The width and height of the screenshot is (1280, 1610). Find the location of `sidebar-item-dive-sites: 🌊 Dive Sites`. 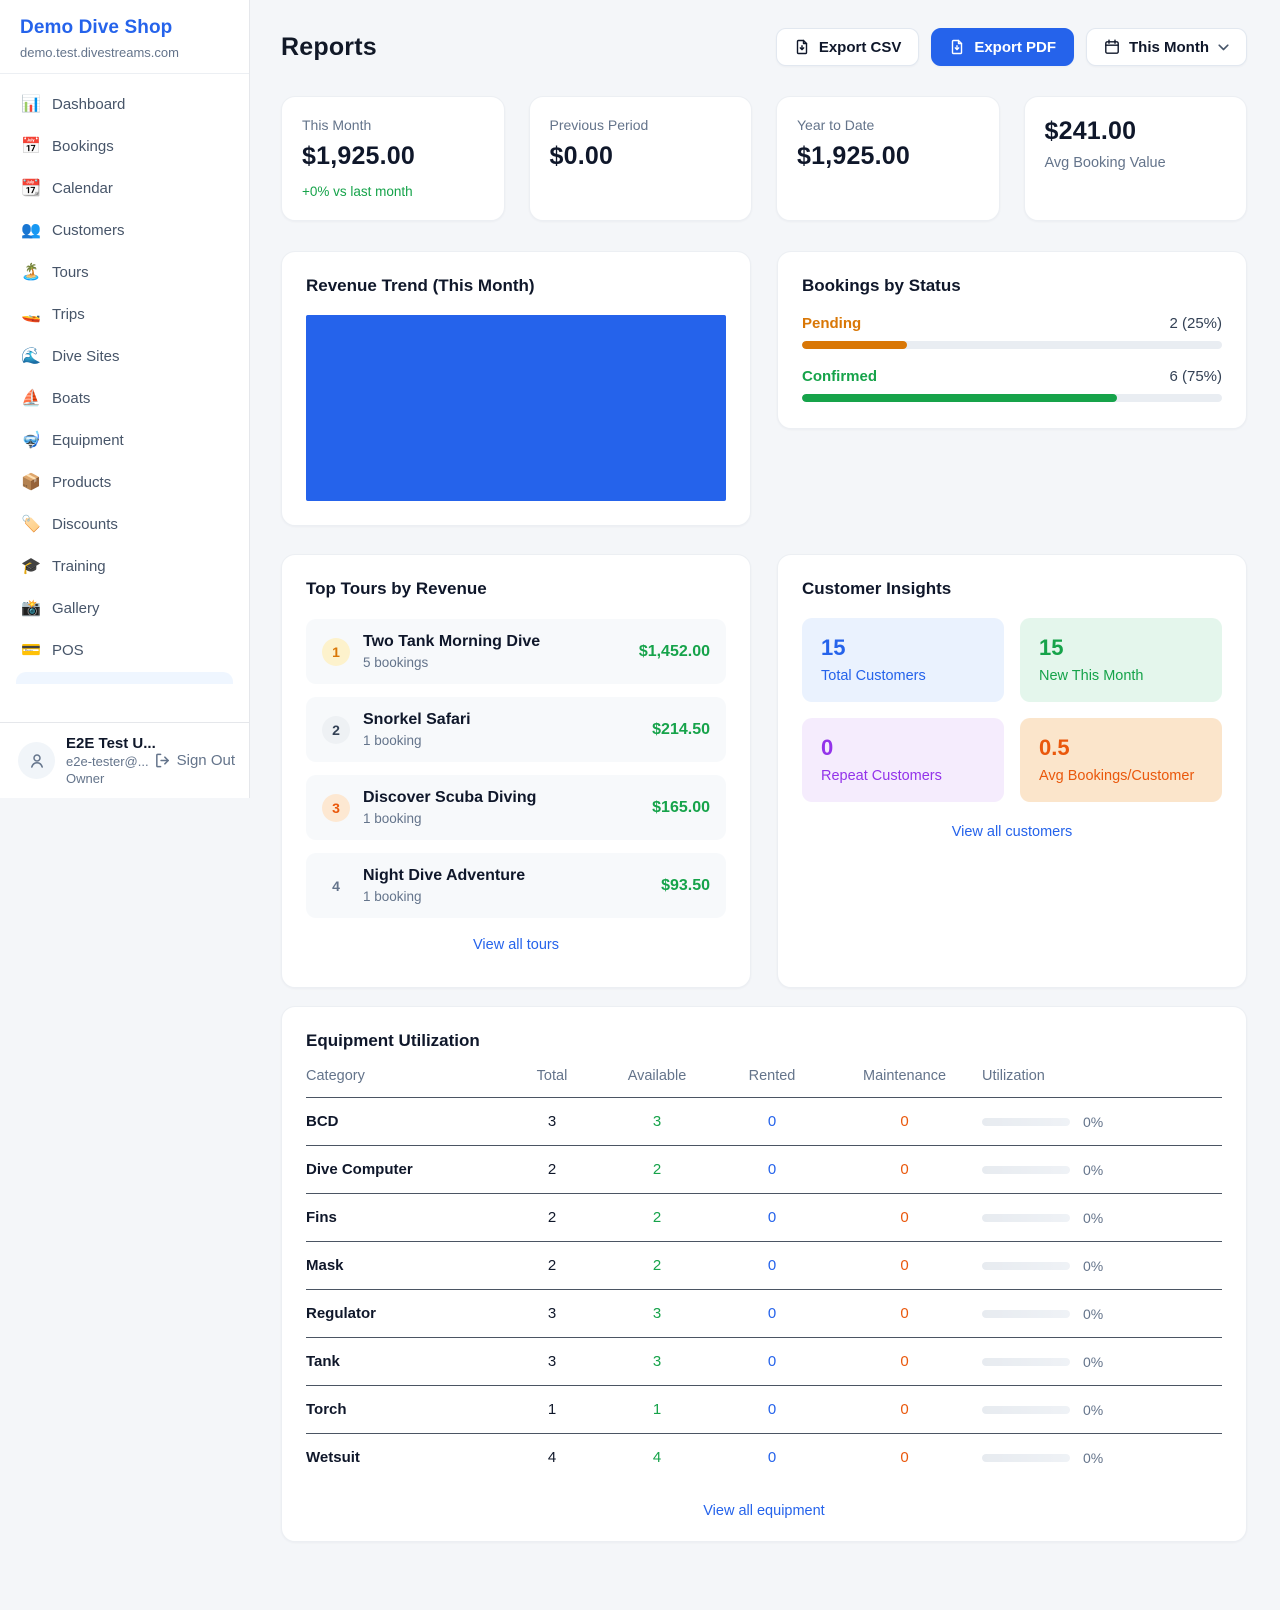

sidebar-item-dive-sites: 🌊 Dive Sites is located at coordinates (124, 356).